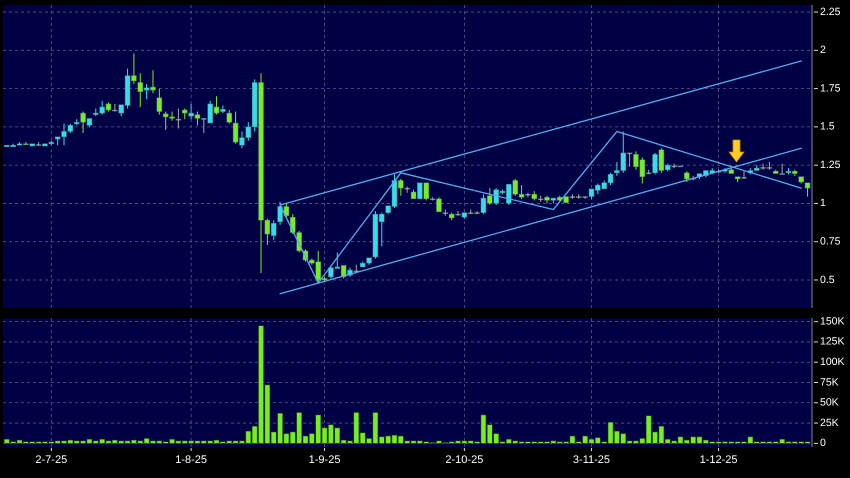  I want to click on y-tick-label: 1, so click(823, 203).